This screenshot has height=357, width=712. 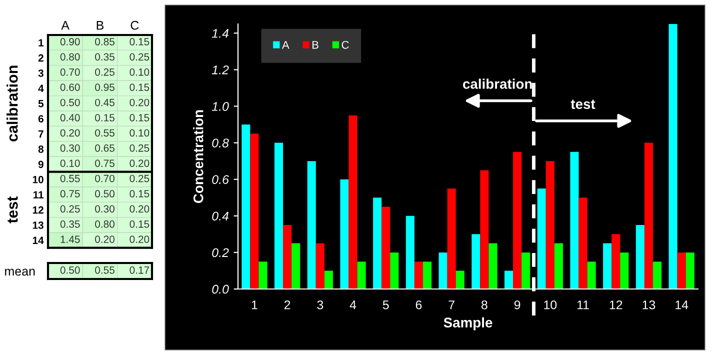 What do you see at coordinates (134, 25) in the screenshot?
I see `x-tick-label: C` at bounding box center [134, 25].